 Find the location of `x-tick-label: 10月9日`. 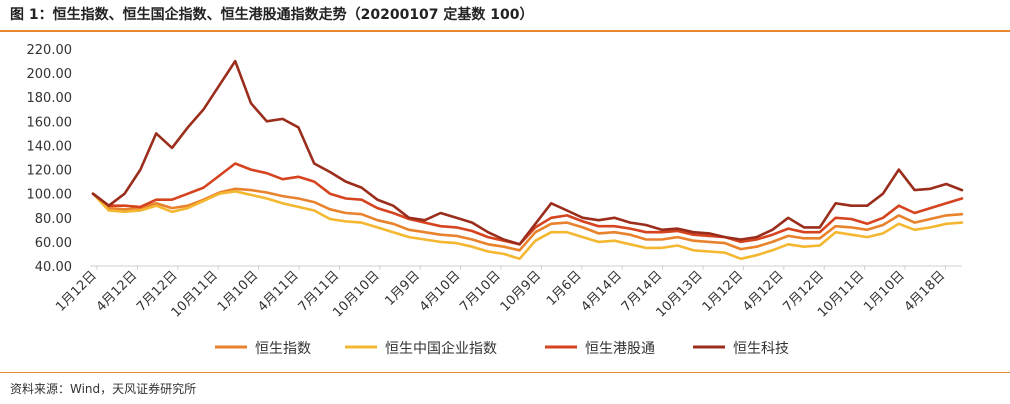

x-tick-label: 10月9日 is located at coordinates (521, 291).